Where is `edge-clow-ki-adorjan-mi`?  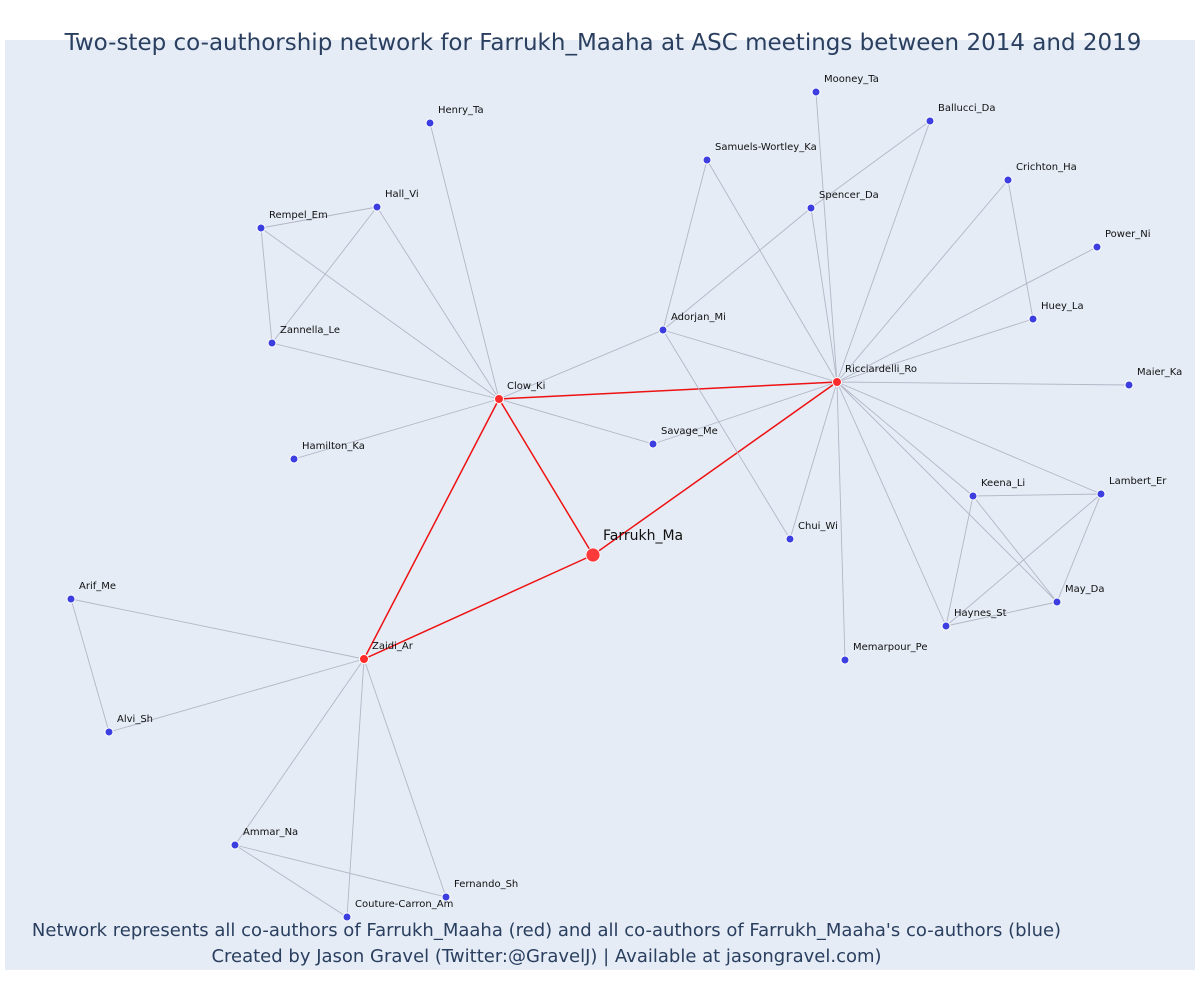 edge-clow-ki-adorjan-mi is located at coordinates (581, 364).